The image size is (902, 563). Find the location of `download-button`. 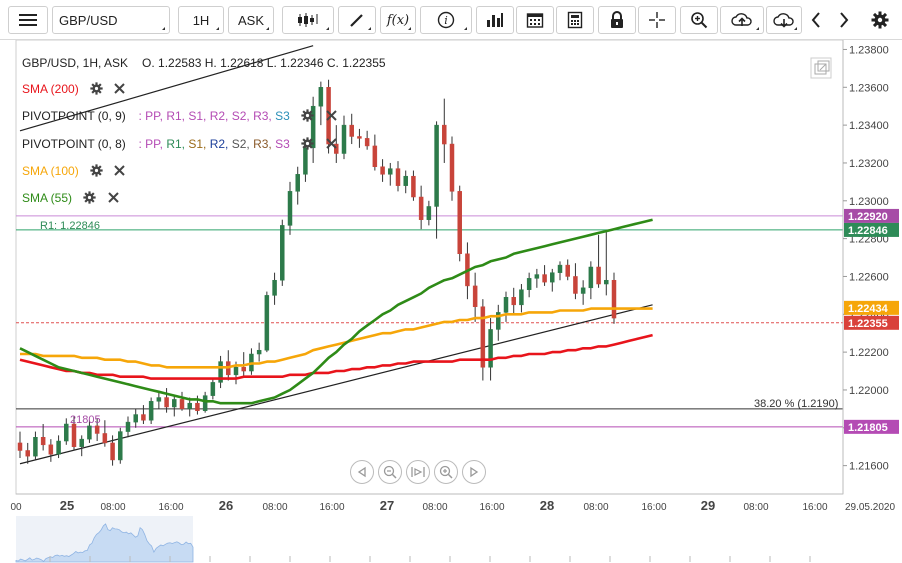

download-button is located at coordinates (784, 20).